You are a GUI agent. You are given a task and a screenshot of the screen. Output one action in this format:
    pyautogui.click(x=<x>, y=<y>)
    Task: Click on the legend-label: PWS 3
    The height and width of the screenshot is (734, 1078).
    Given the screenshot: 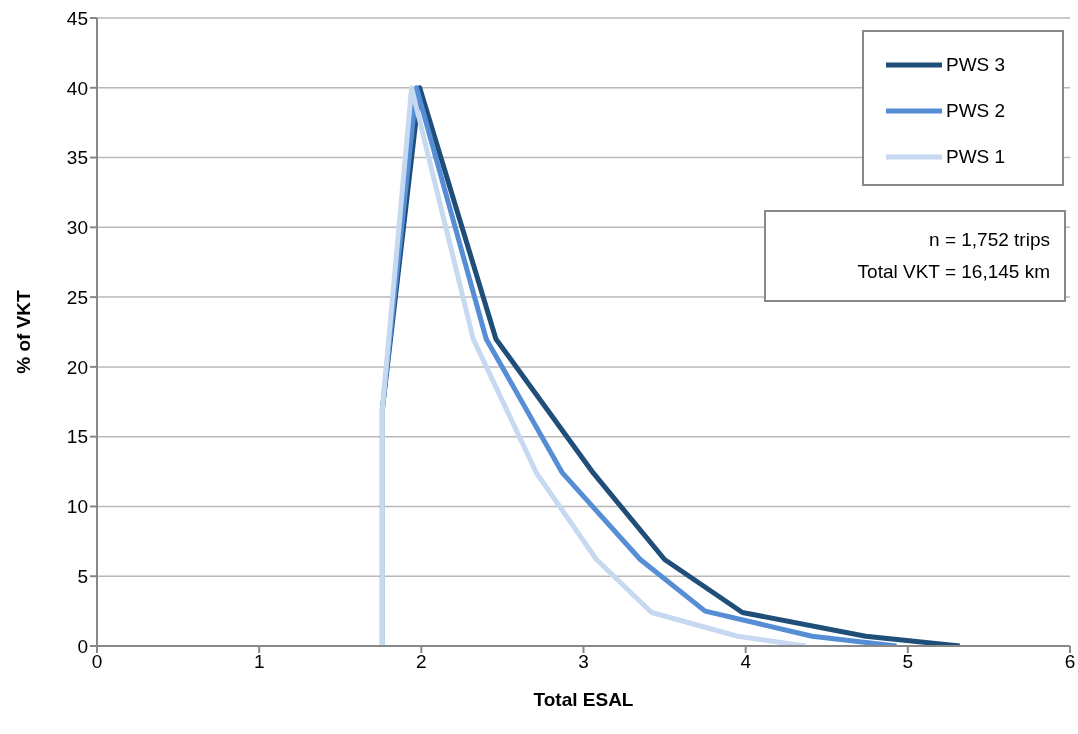 What is the action you would take?
    pyautogui.click(x=976, y=65)
    